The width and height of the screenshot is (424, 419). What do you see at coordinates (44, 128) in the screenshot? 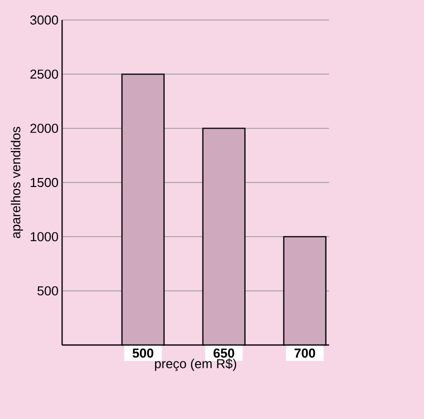
I see `y-tick-label: 2000` at bounding box center [44, 128].